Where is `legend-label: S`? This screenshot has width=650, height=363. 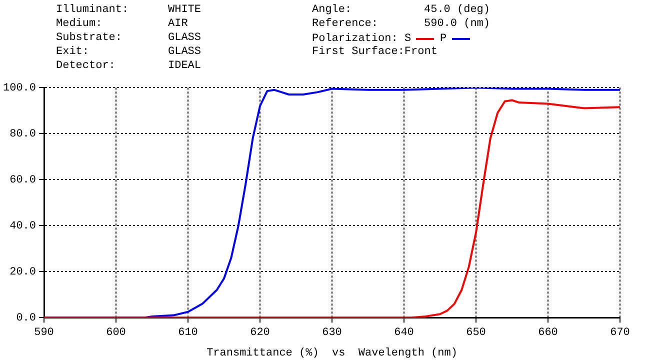 legend-label: S is located at coordinates (408, 39).